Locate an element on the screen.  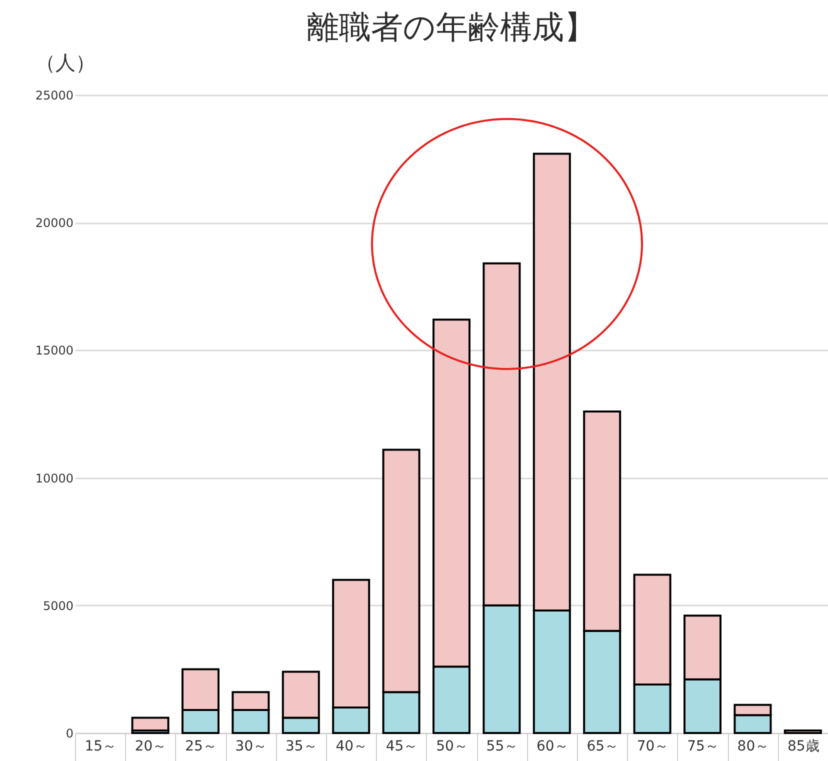
x-tick-label: 55～ is located at coordinates (502, 746).